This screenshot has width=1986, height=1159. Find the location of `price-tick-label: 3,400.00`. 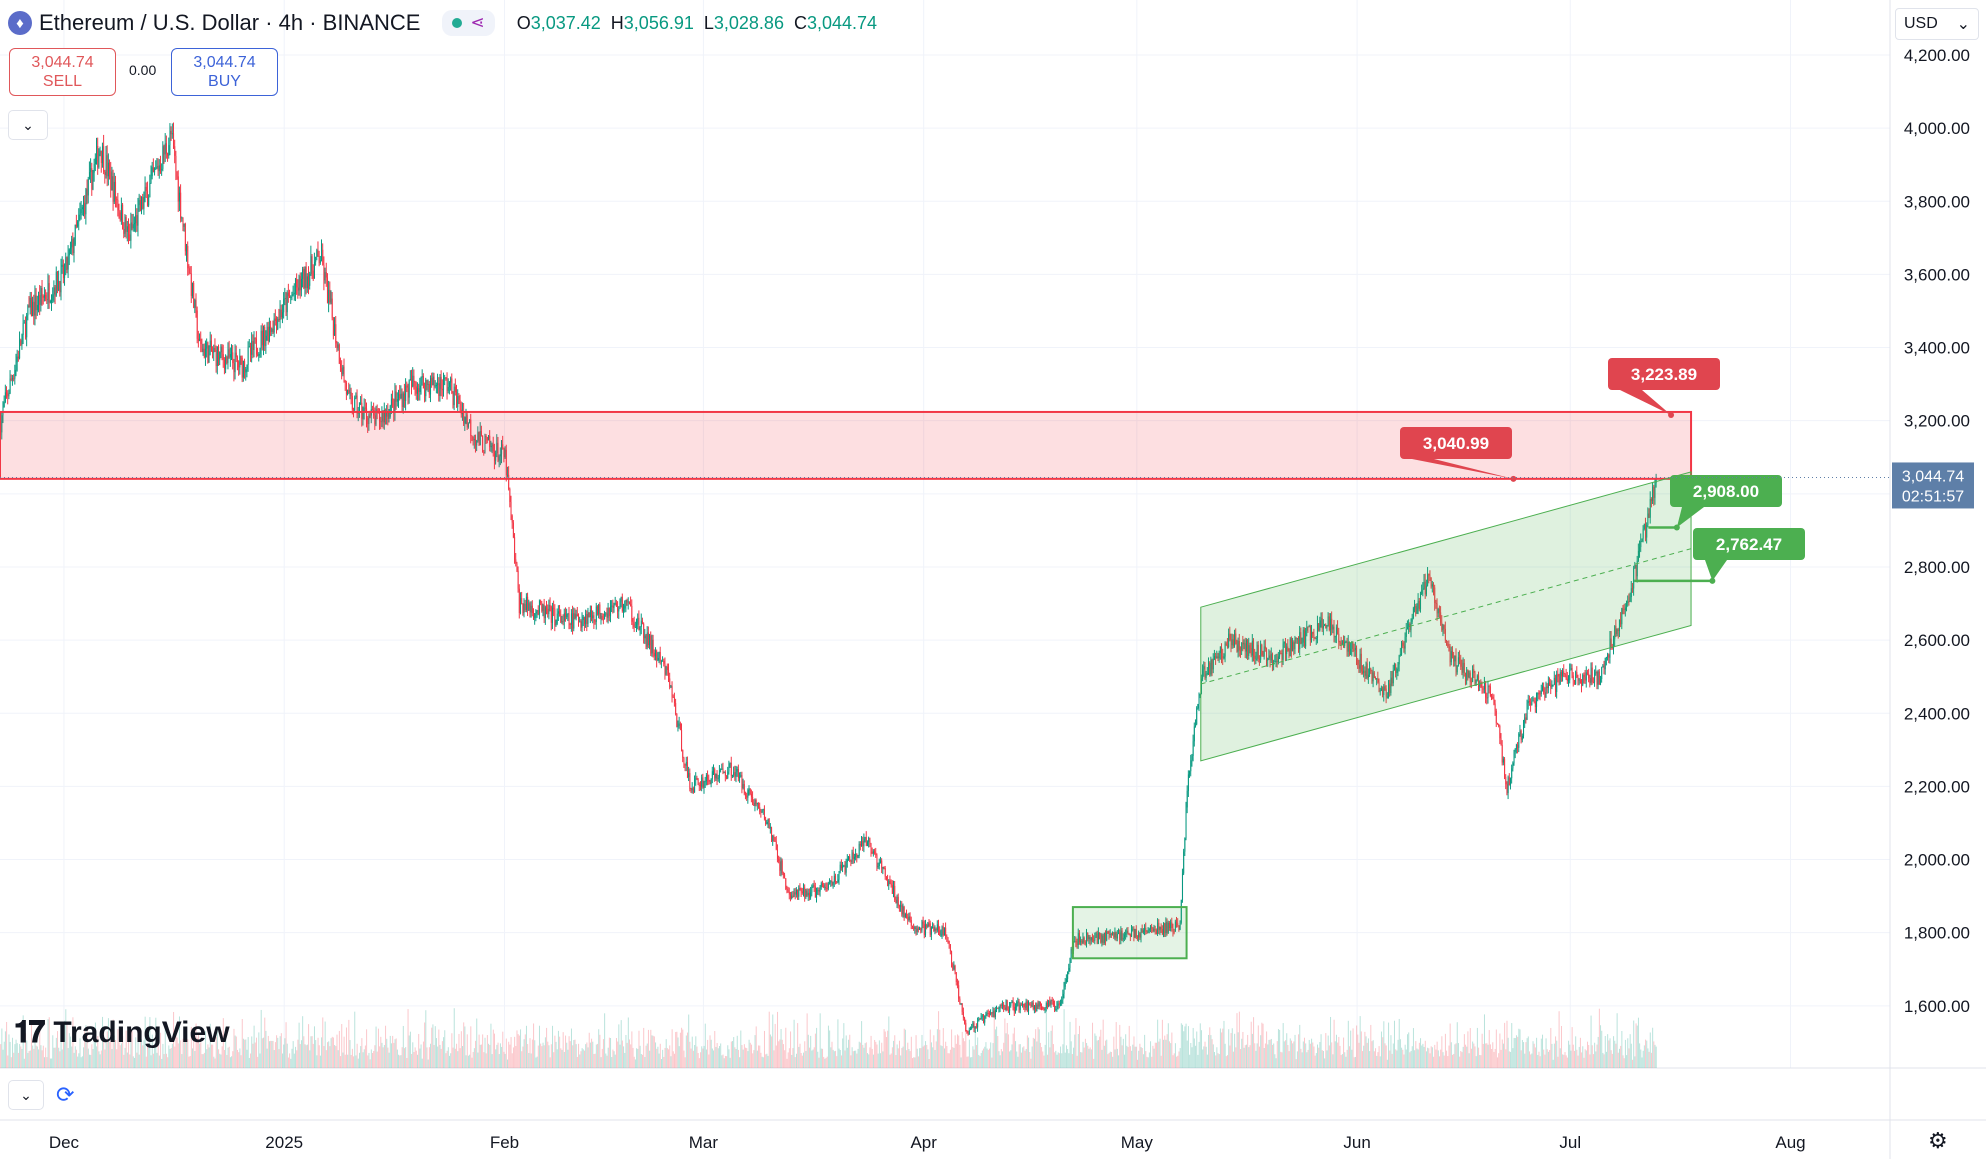

price-tick-label: 3,400.00 is located at coordinates (1937, 348).